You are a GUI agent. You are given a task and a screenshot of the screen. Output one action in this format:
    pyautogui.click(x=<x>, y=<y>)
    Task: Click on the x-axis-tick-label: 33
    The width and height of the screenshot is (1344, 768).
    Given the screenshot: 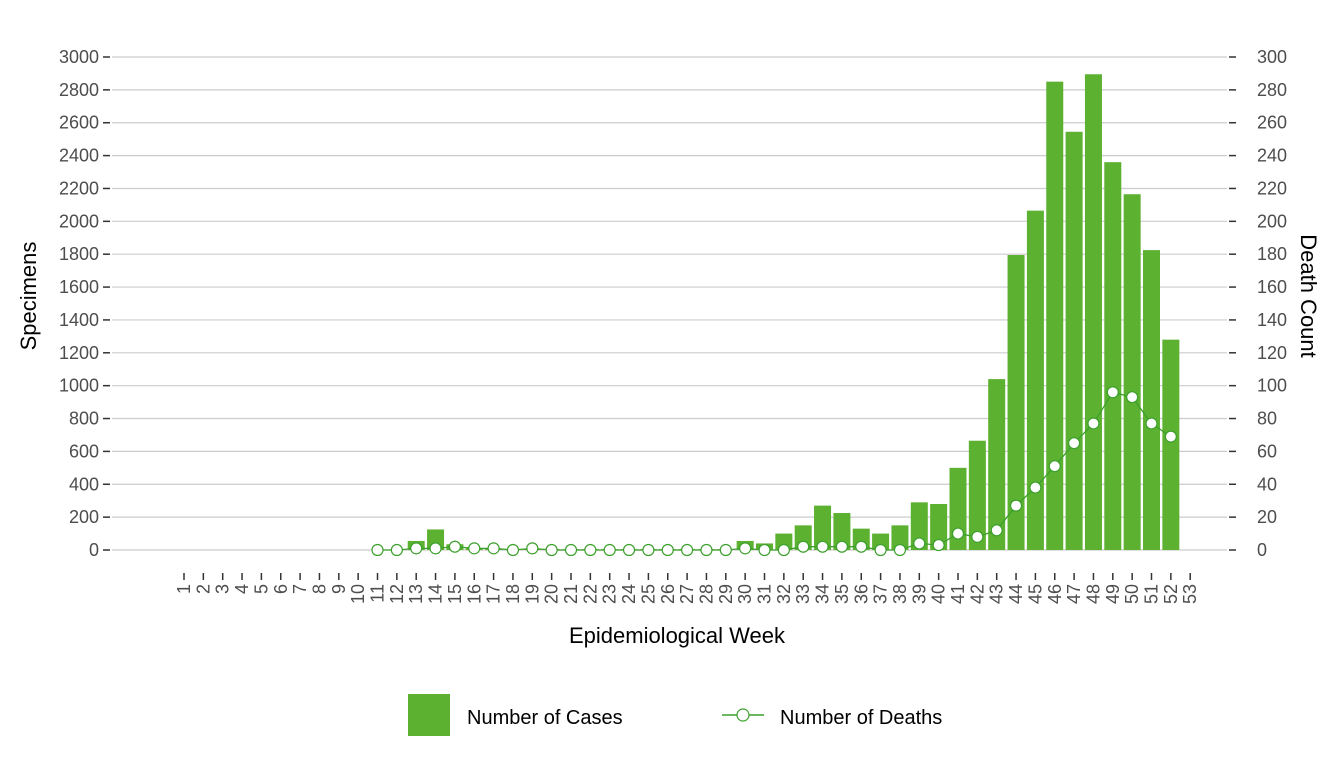 What is the action you would take?
    pyautogui.click(x=803, y=594)
    